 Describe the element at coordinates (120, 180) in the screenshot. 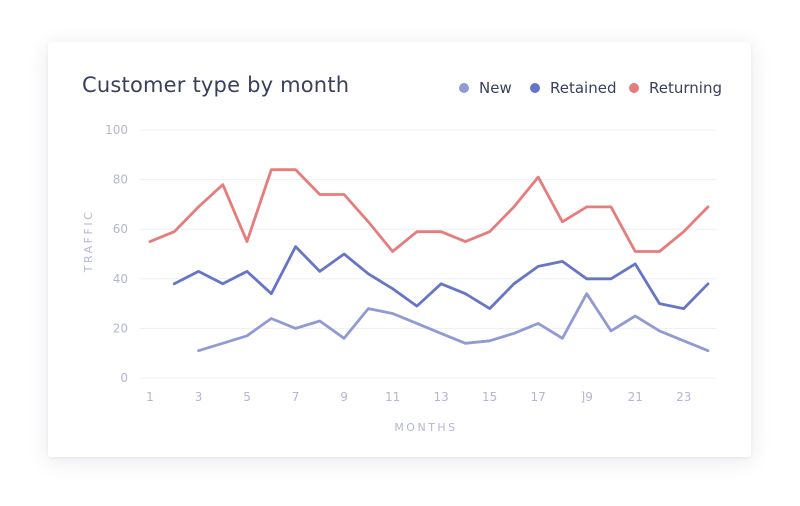

I see `y-tick-label: 80` at that location.